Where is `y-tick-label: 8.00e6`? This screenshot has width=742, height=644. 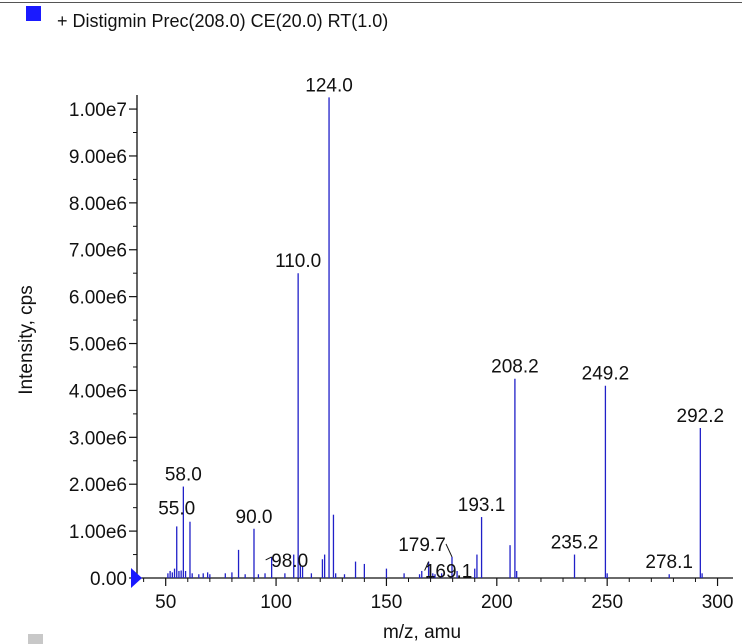 y-tick-label: 8.00e6 is located at coordinates (98, 204).